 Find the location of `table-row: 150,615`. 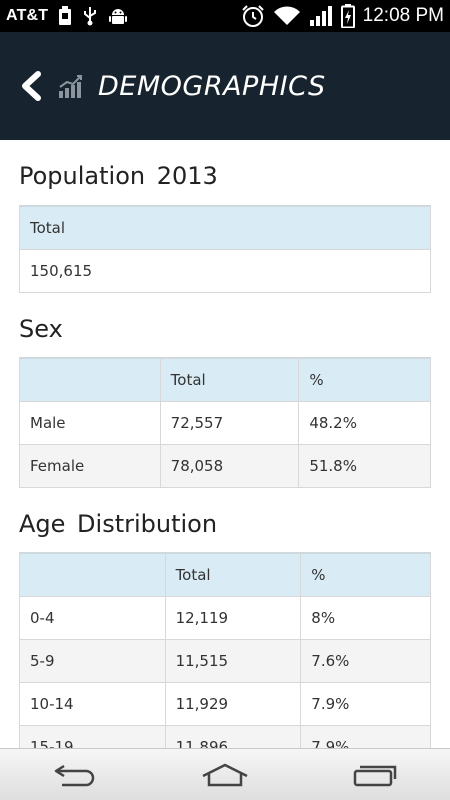

table-row: 150,615 is located at coordinates (225, 270).